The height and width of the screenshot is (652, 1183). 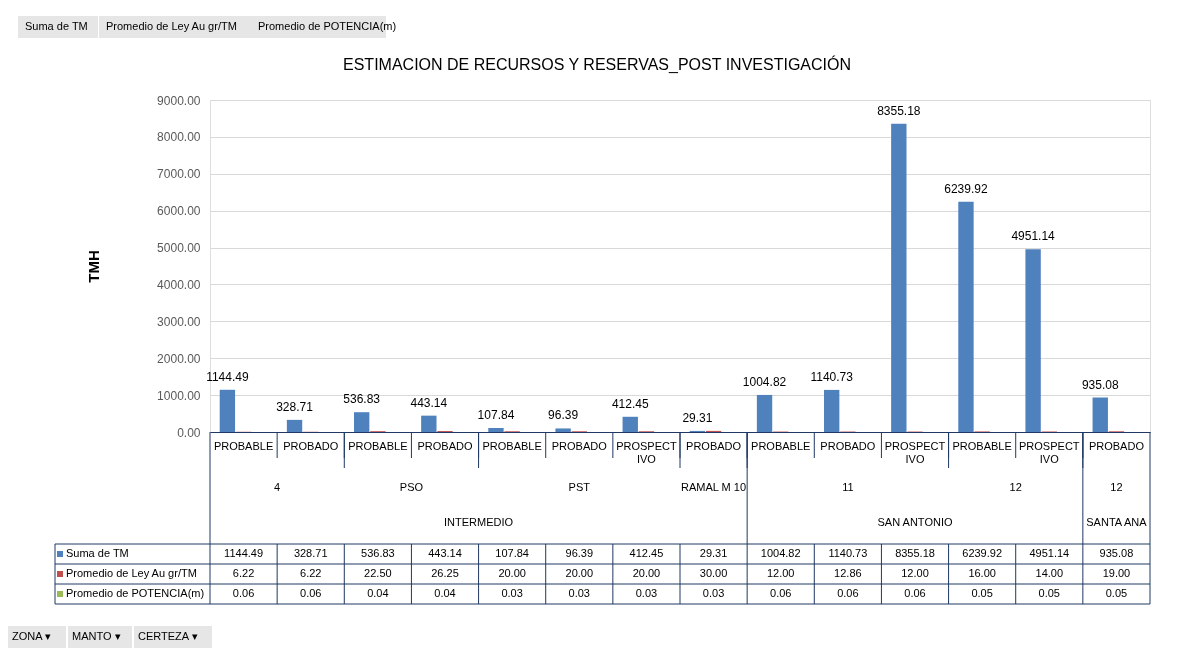 What do you see at coordinates (168, 636) in the screenshot?
I see `text: CERTEZA ▾` at bounding box center [168, 636].